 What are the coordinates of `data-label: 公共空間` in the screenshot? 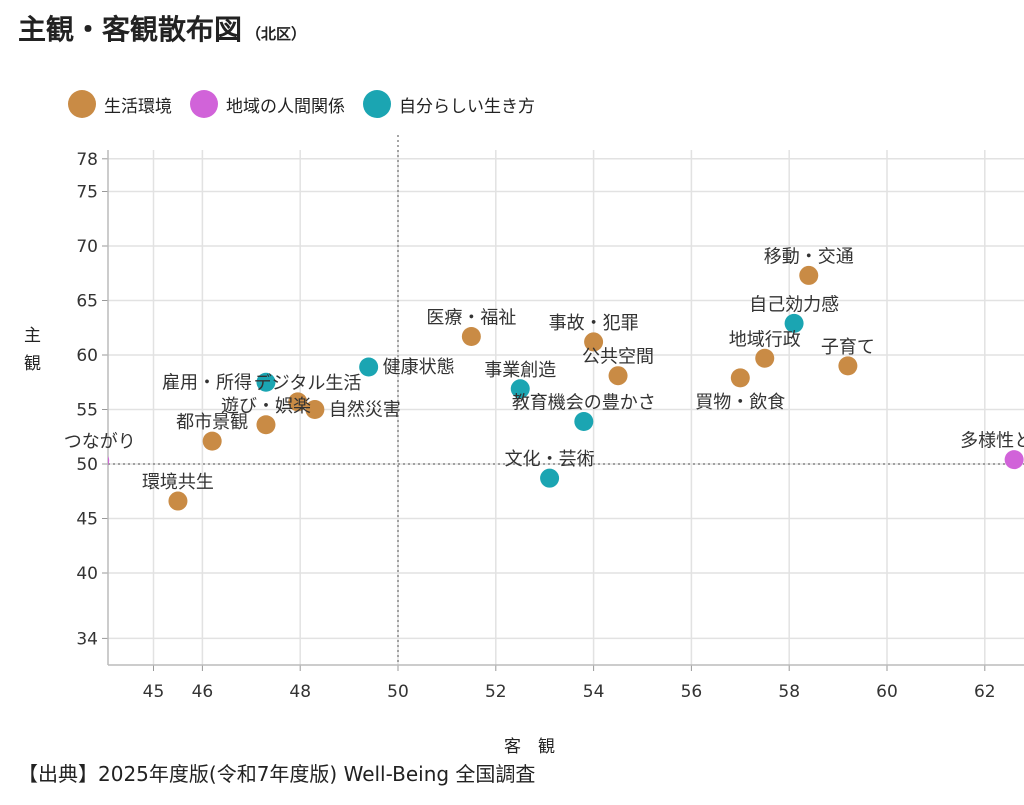 It's located at (618, 357).